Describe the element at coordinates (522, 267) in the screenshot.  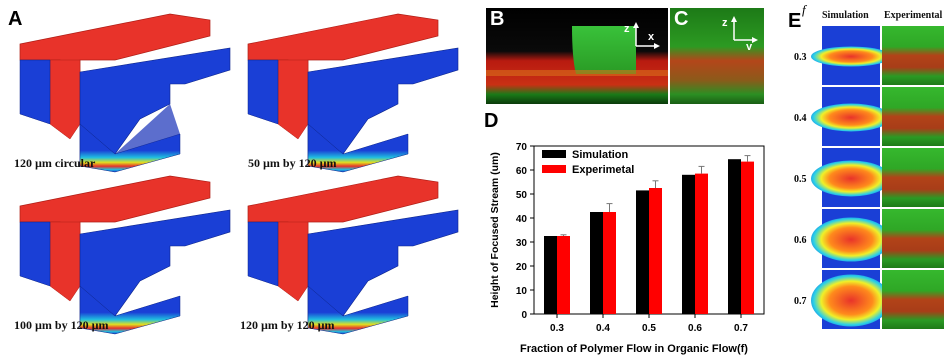
I see `y-tick-label: 20` at that location.